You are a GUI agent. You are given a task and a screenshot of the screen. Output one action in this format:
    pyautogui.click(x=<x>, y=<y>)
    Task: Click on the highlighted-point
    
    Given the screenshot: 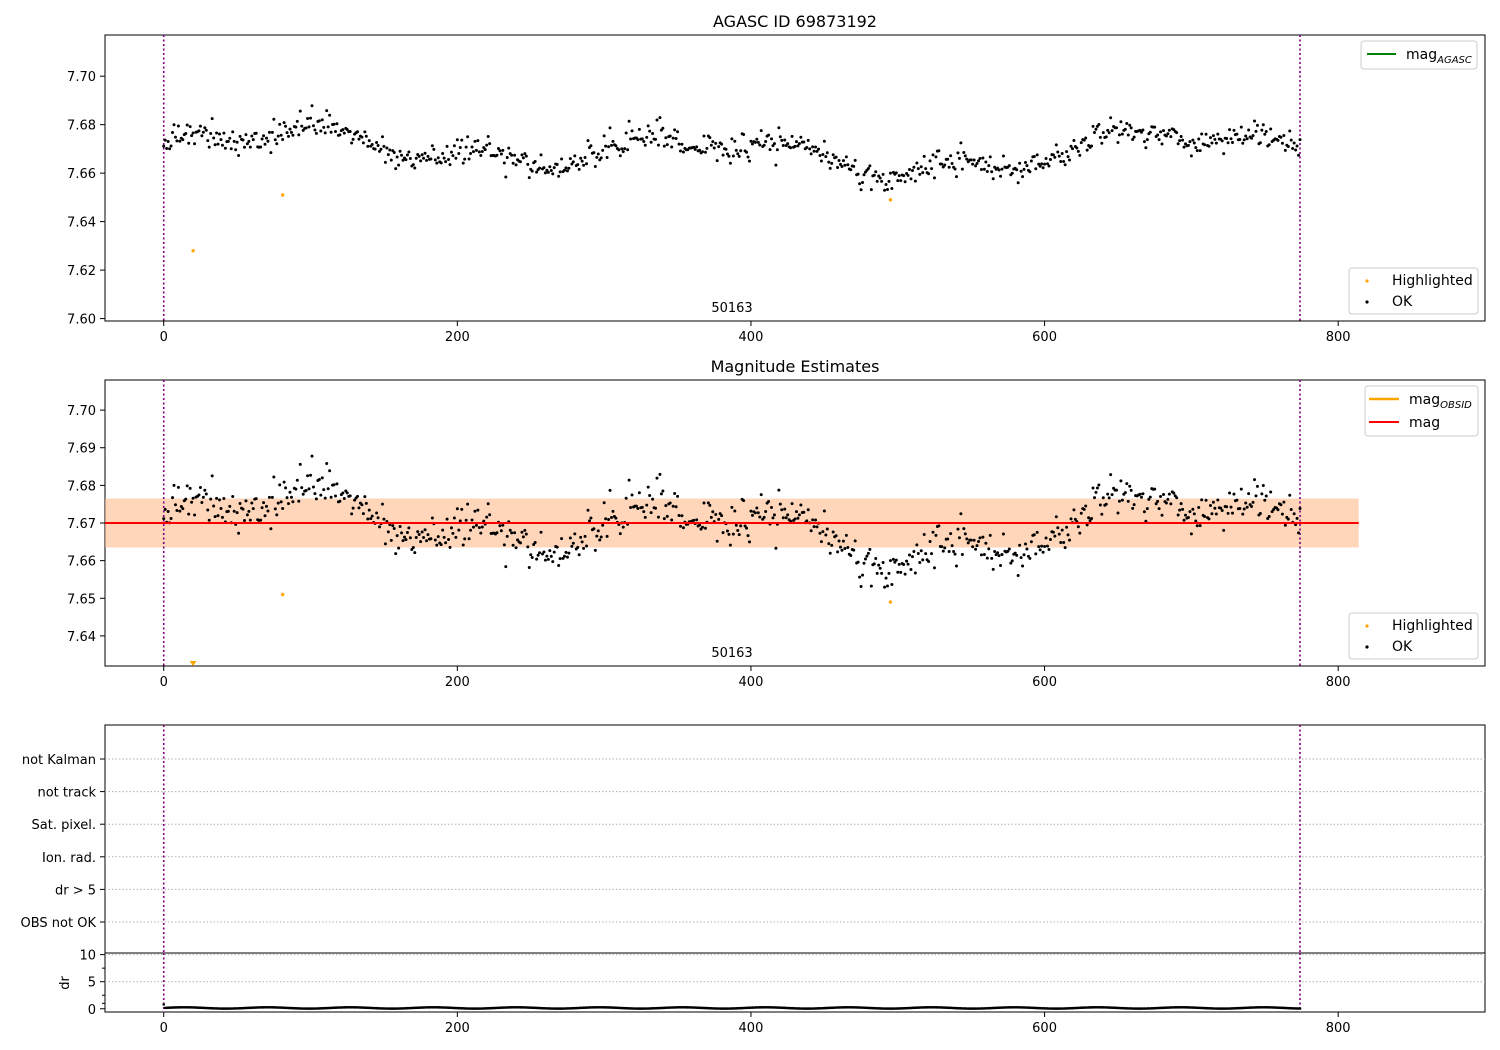 What is the action you would take?
    pyautogui.click(x=282, y=594)
    